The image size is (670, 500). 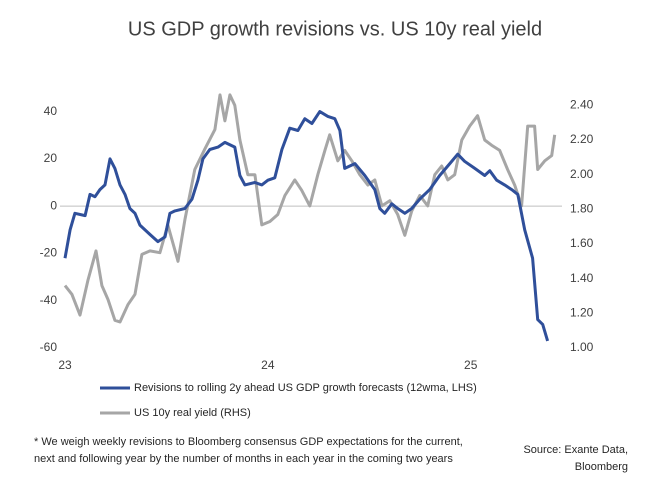 I want to click on y-tick-label: -40, so click(x=49, y=300).